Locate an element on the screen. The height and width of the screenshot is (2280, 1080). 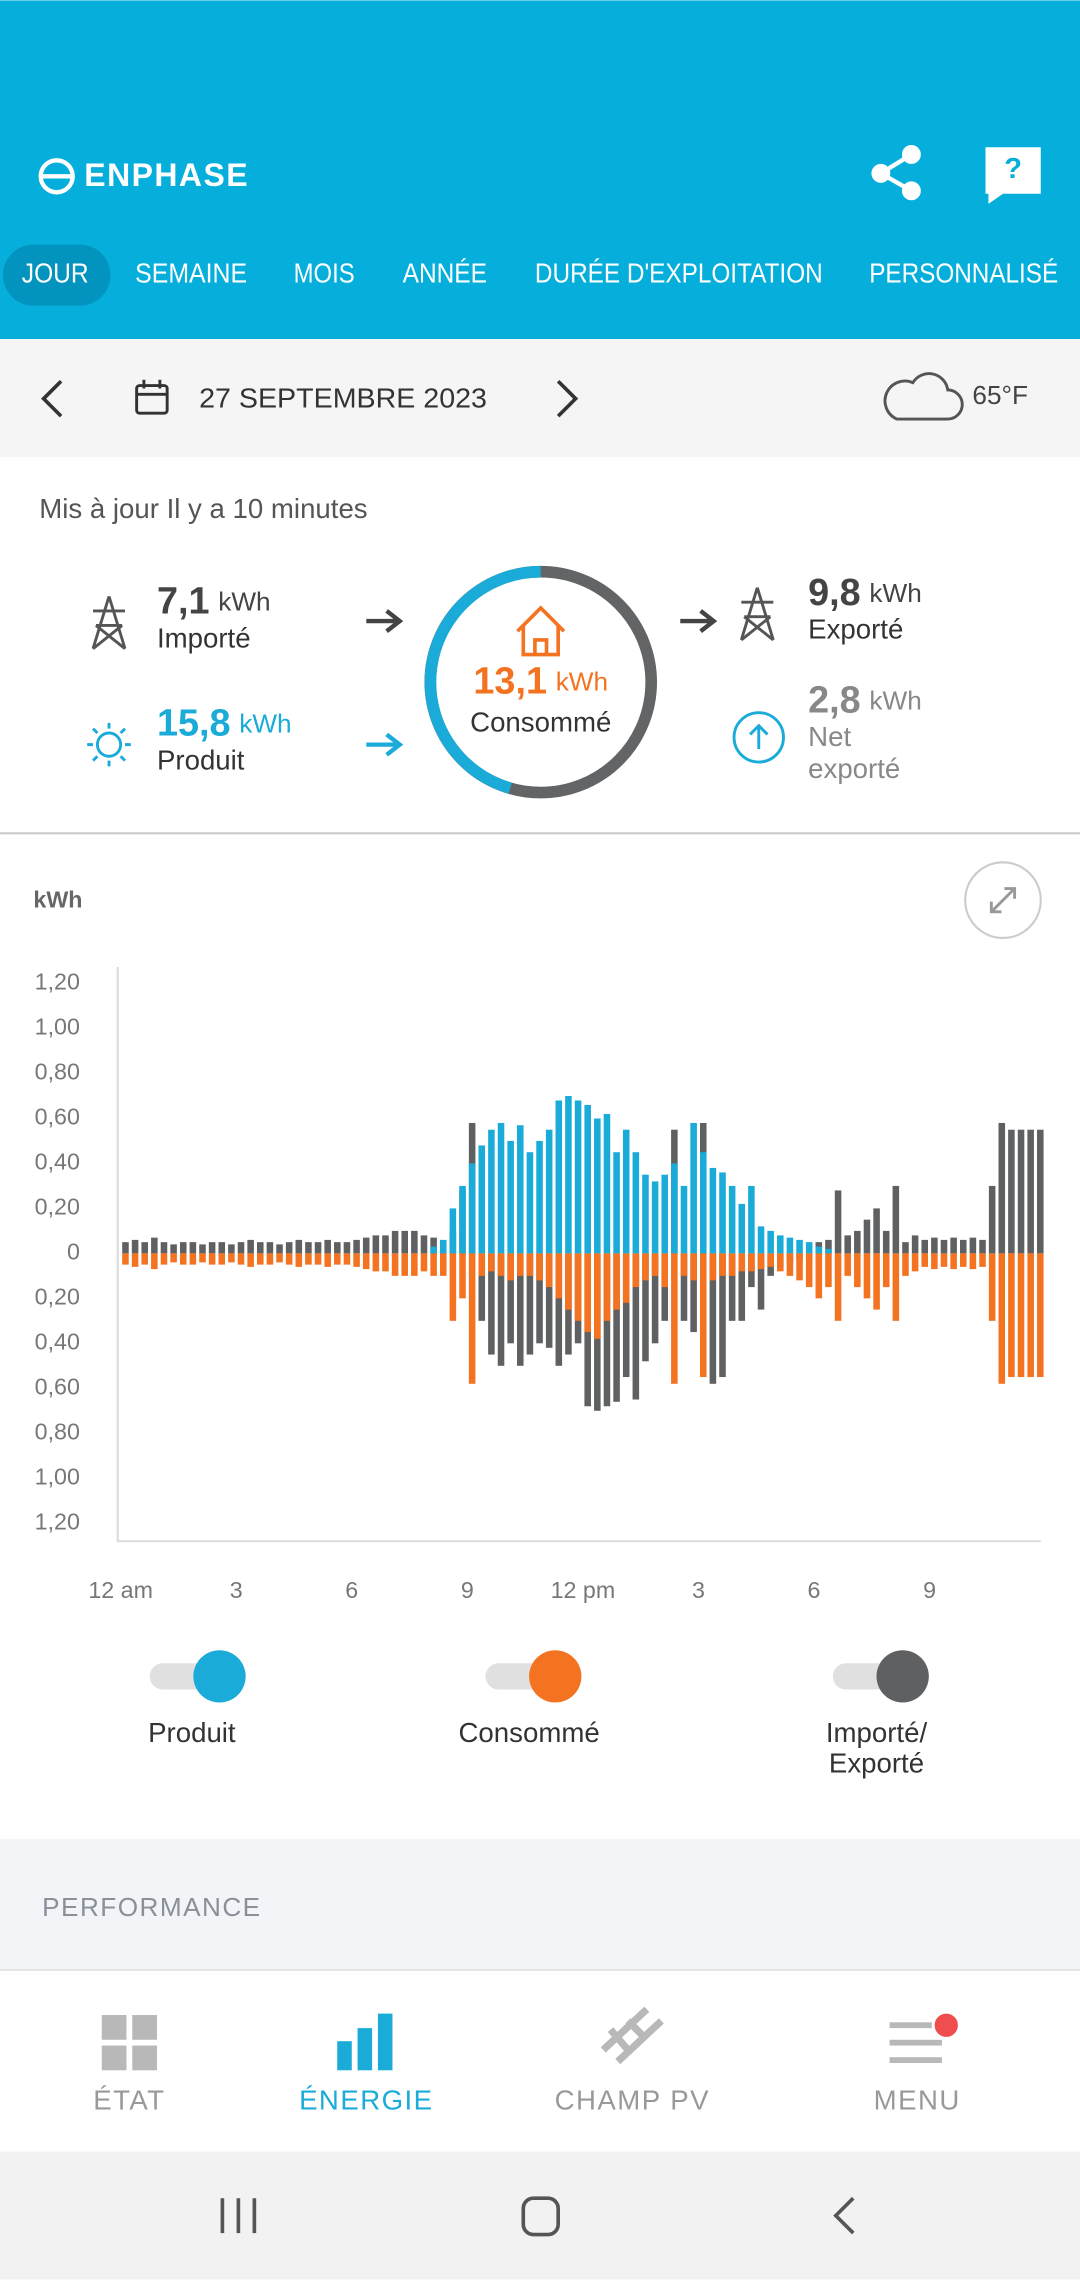
tower-icon is located at coordinates (757, 614).